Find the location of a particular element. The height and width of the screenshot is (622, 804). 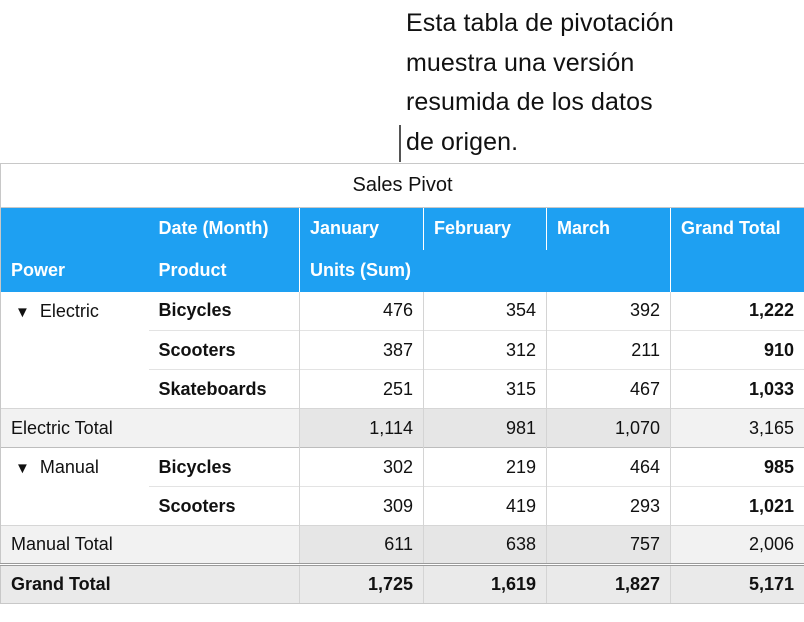

grand-total-value: 1,827 is located at coordinates (608, 583).